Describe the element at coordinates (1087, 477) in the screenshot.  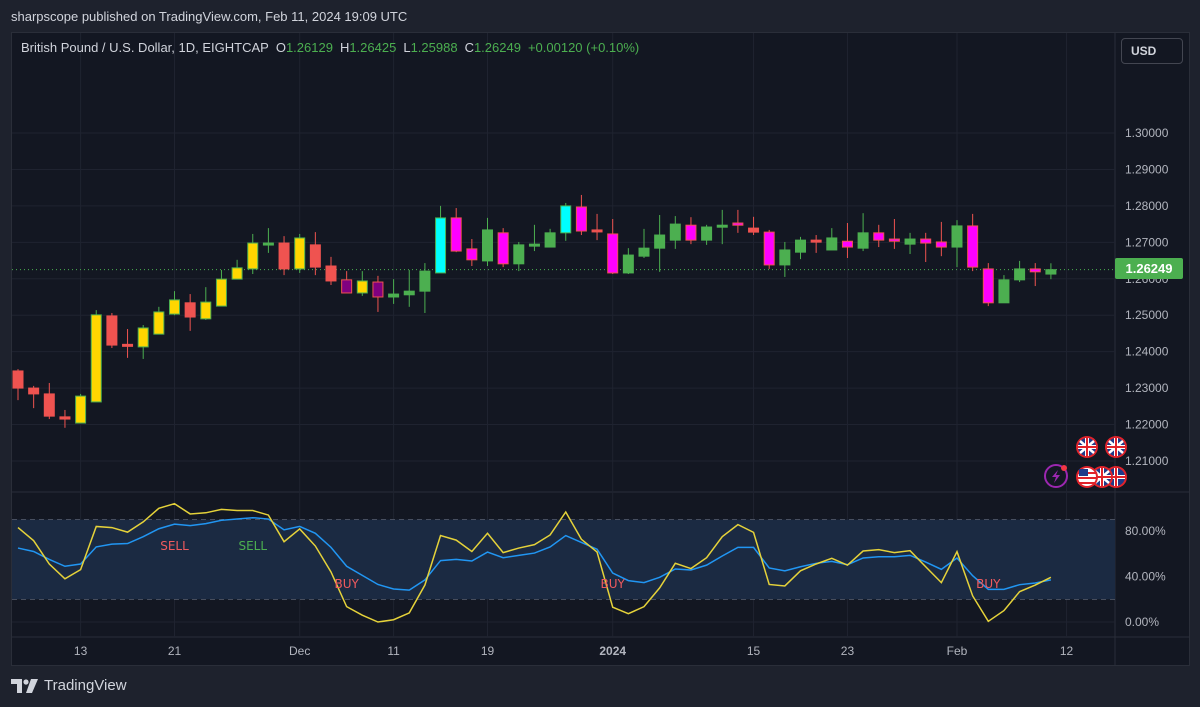
I see `us-flag-icon` at that location.